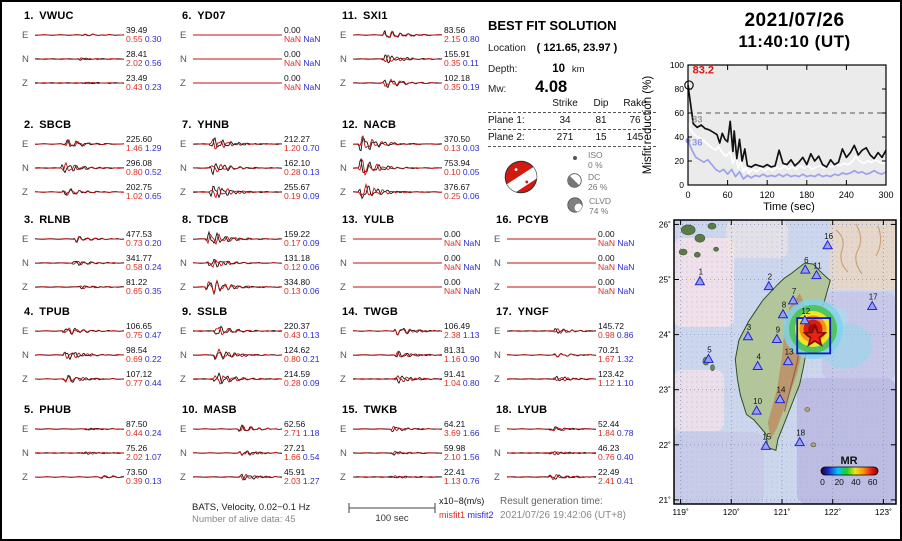  I want to click on station-number: 8, so click(784, 305).